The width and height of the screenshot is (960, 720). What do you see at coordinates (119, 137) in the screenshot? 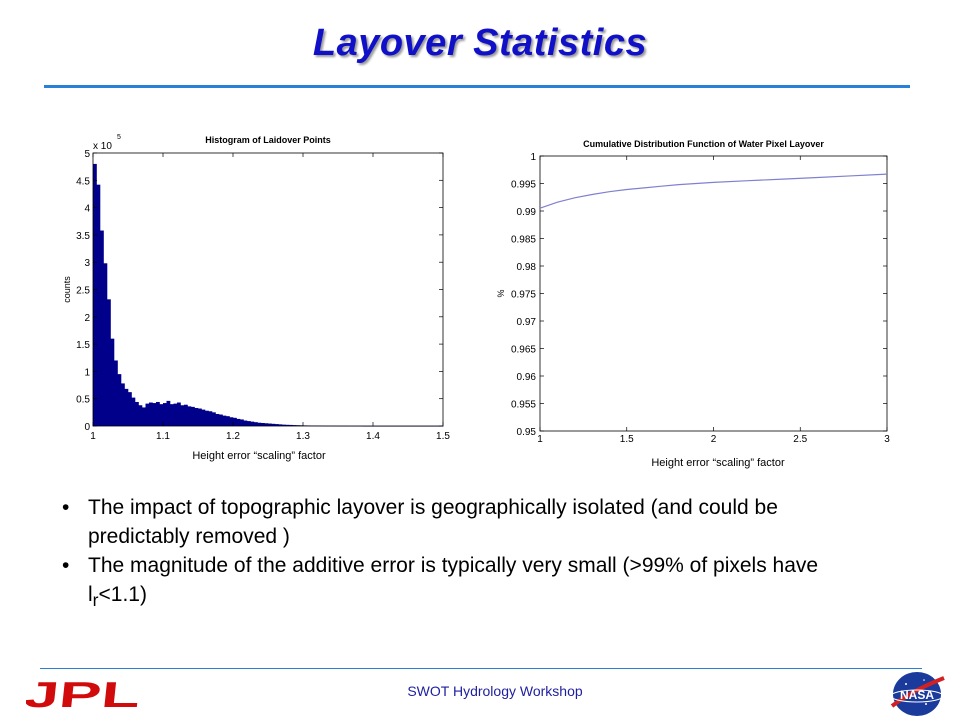
I see `histogram-y-multiplier-exponent: 5` at bounding box center [119, 137].